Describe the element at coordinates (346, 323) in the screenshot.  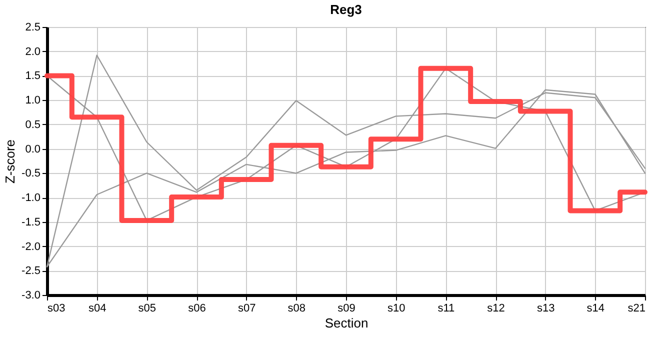
I see `x-axis-title: Section` at that location.